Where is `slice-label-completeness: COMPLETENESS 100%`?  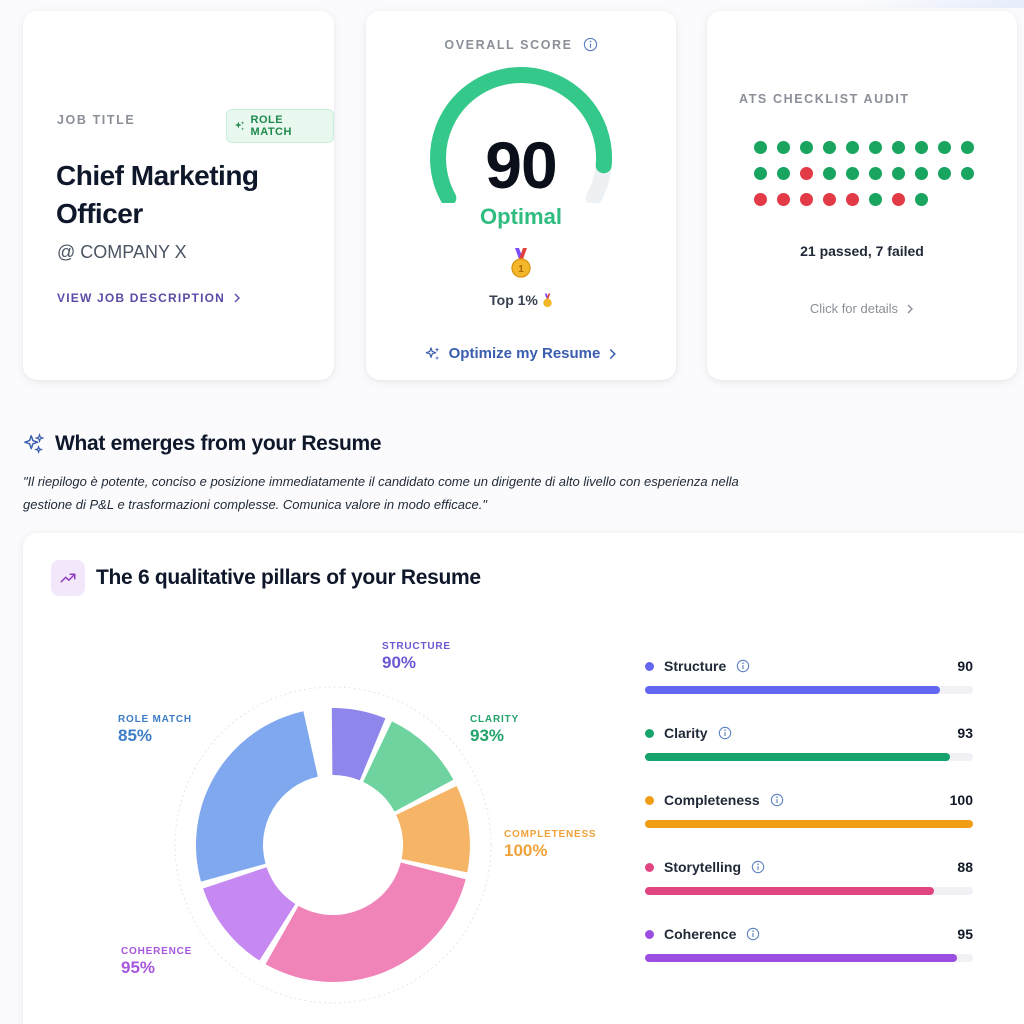 slice-label-completeness: COMPLETENESS 100% is located at coordinates (550, 845).